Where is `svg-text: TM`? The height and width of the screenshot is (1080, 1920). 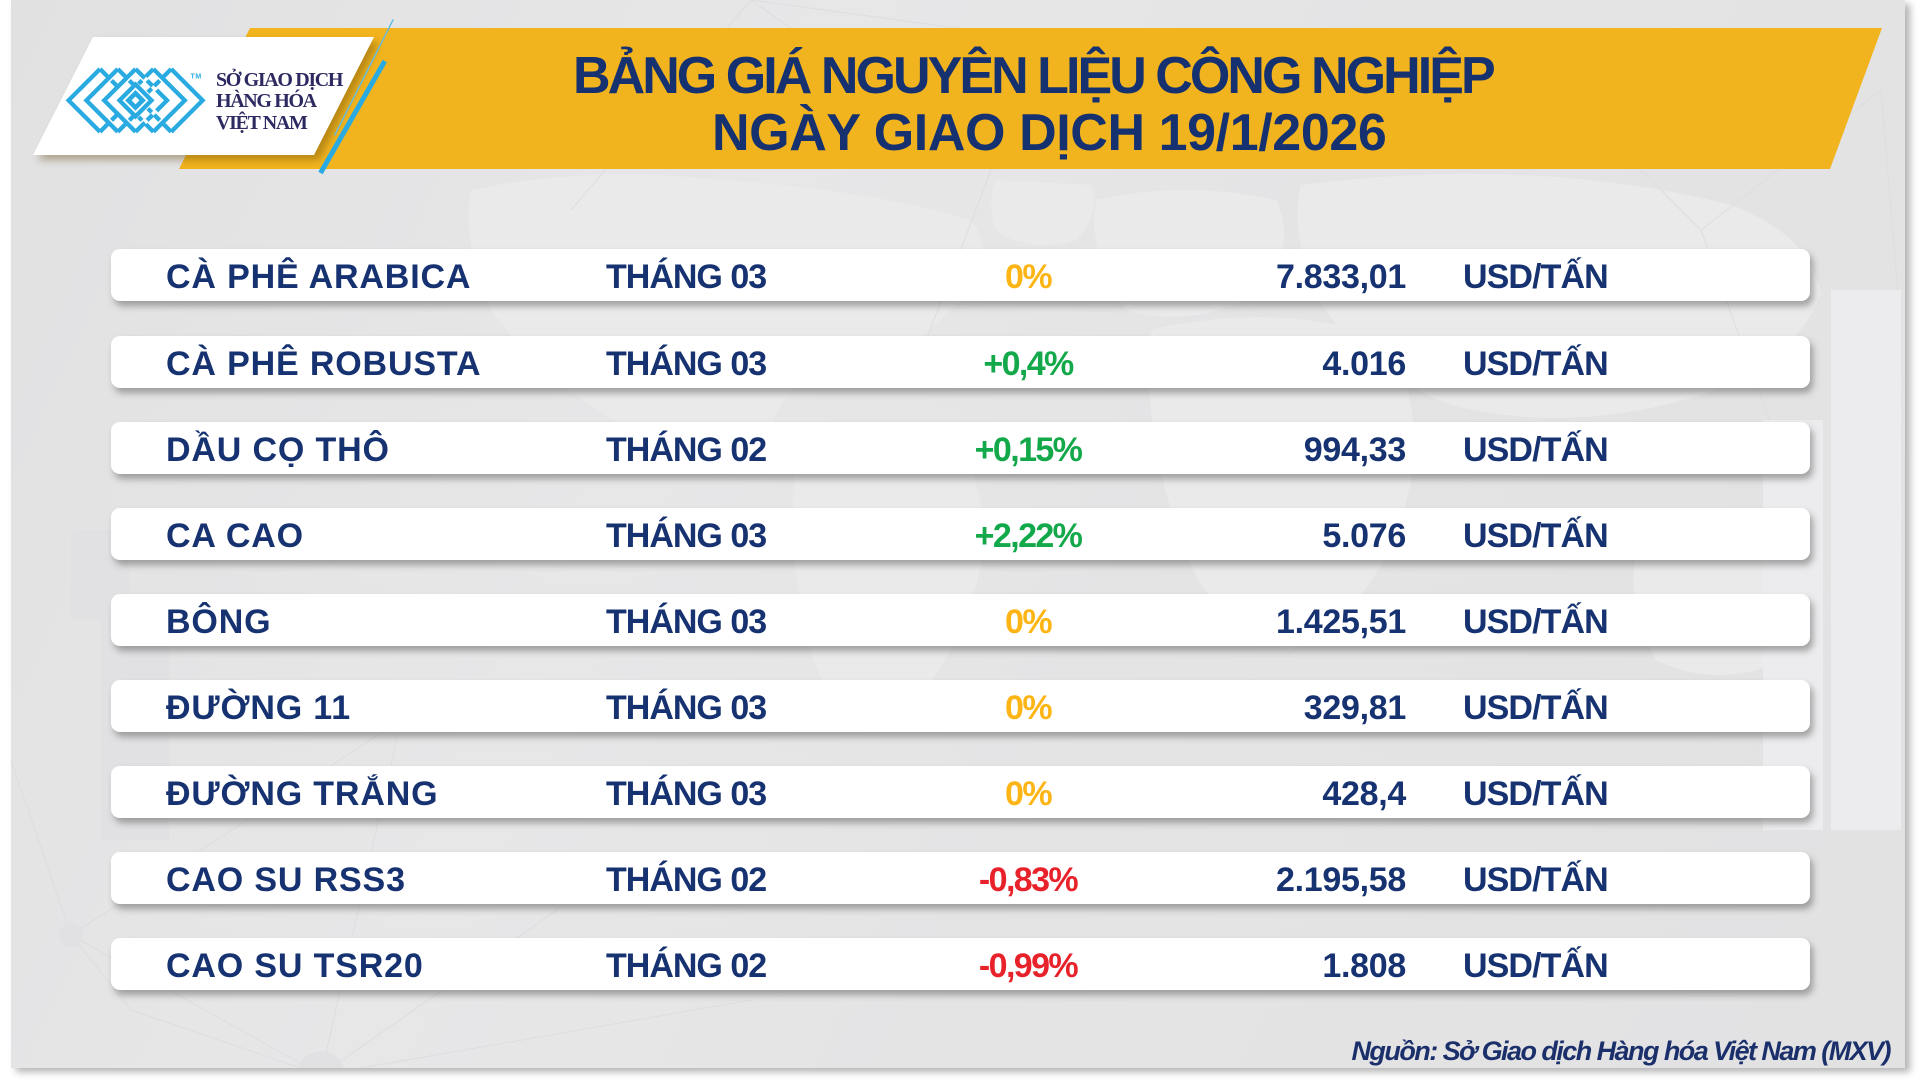 svg-text: TM is located at coordinates (196, 77).